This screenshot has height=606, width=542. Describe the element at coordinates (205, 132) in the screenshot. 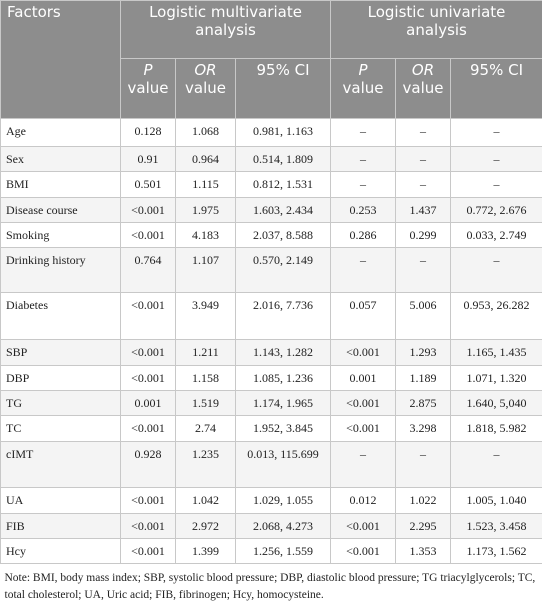

I see `value-cell: 1.068` at that location.